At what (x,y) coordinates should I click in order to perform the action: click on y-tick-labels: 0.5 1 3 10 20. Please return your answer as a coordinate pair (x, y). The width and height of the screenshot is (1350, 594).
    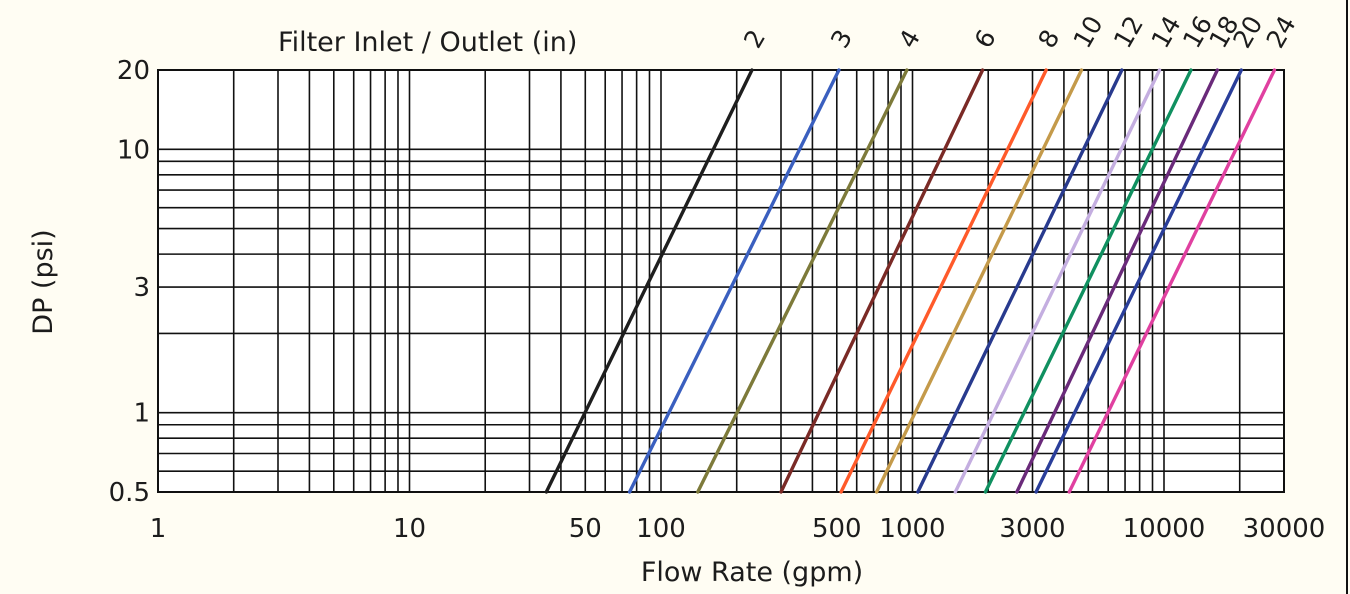
    Looking at the image, I should click on (129, 282).